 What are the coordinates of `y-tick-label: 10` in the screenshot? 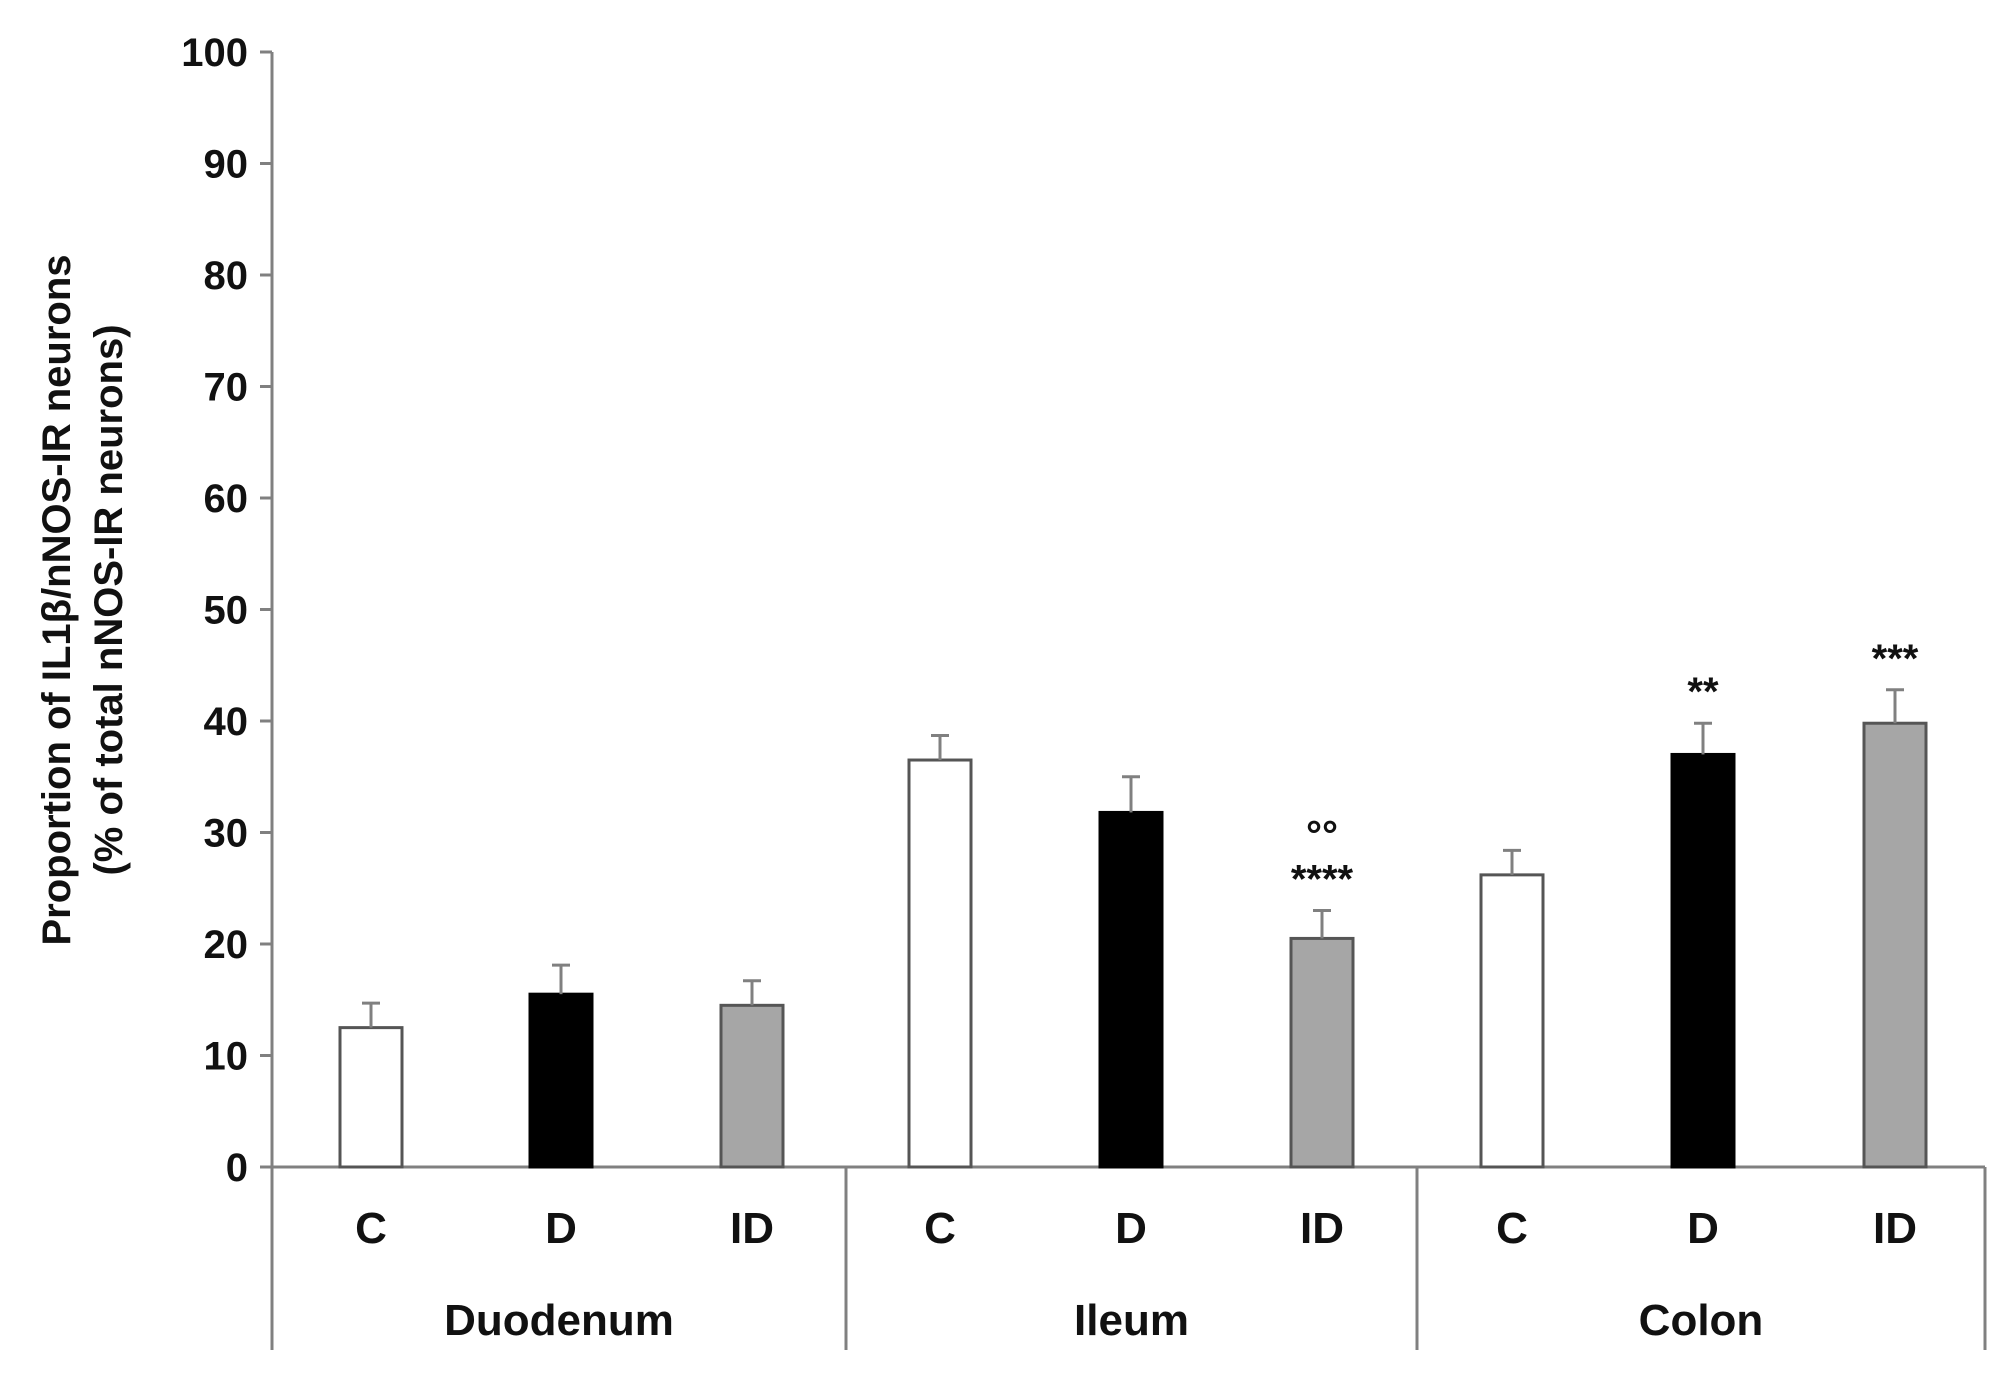 It's located at (226, 1057).